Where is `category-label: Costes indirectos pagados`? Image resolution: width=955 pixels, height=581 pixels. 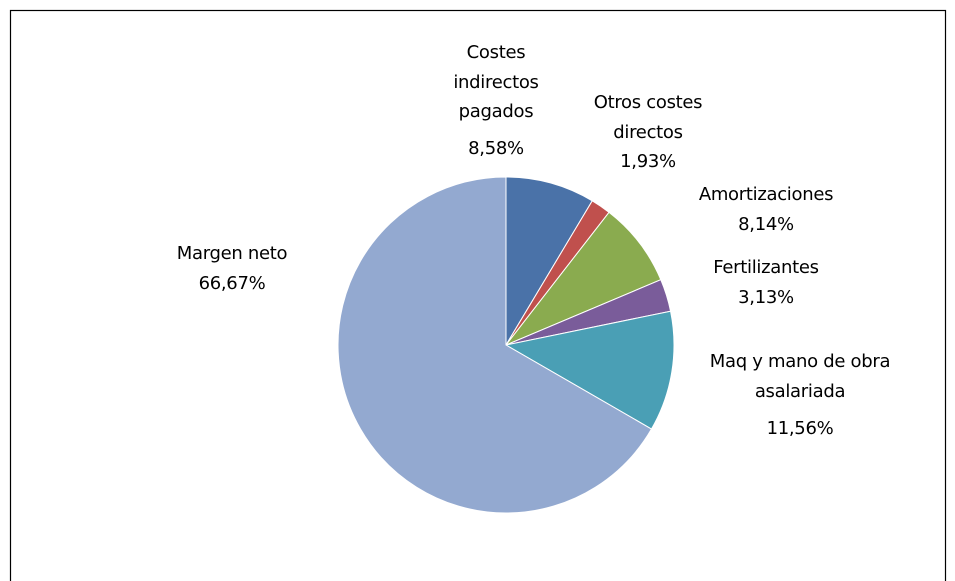
category-label: Costes indirectos pagados is located at coordinates (496, 82).